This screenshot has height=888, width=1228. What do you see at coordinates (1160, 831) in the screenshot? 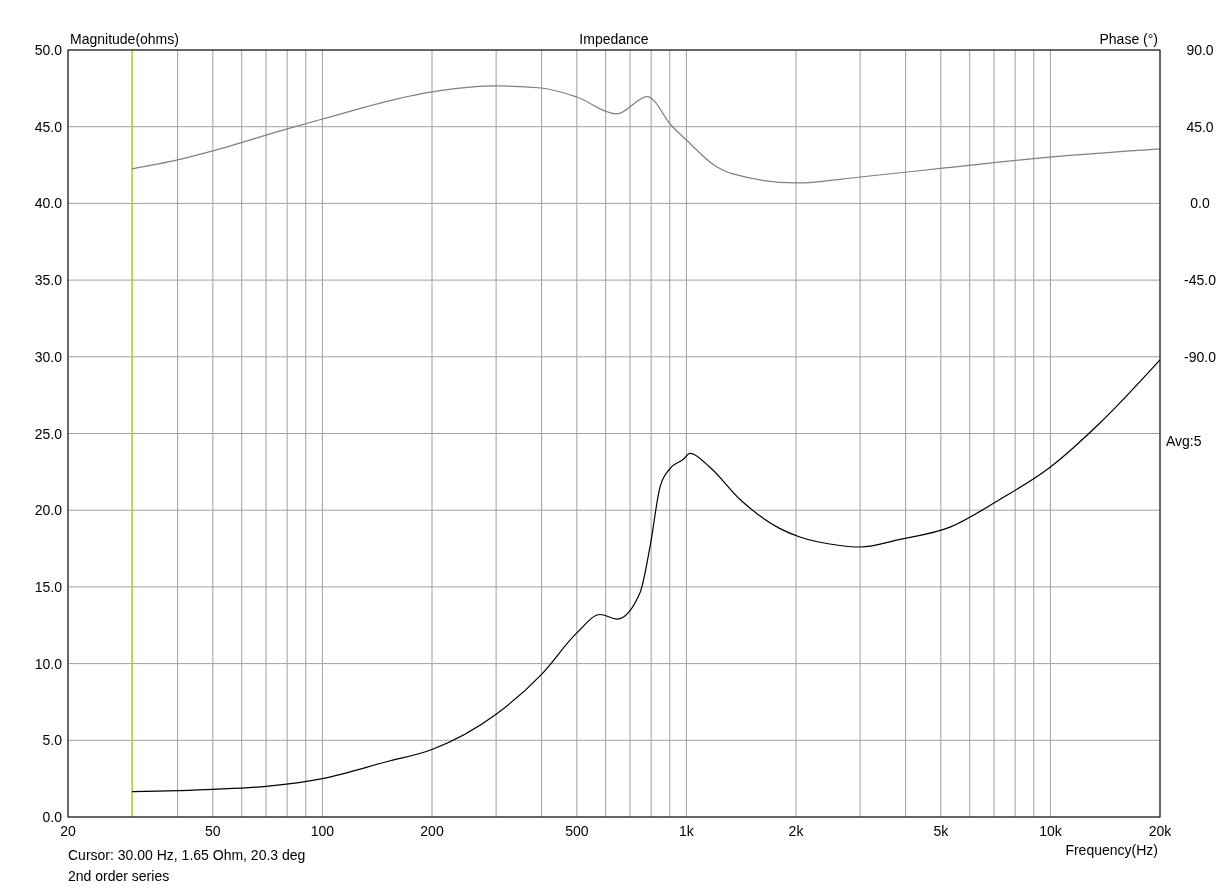
I see `x-tick-label: 20k` at bounding box center [1160, 831].